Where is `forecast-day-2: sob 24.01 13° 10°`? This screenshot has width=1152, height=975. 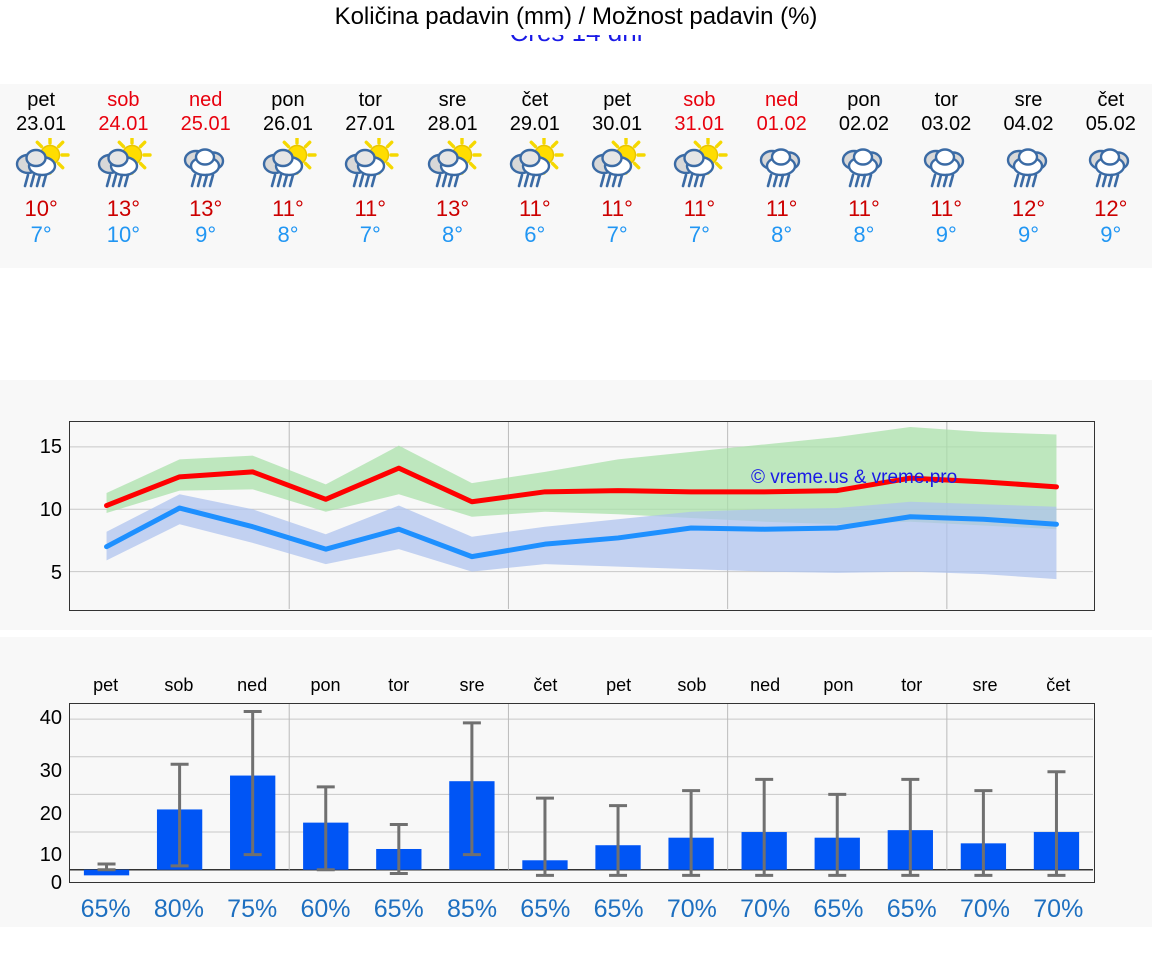
forecast-day-2: sob 24.01 13° 10° is located at coordinates (123, 176).